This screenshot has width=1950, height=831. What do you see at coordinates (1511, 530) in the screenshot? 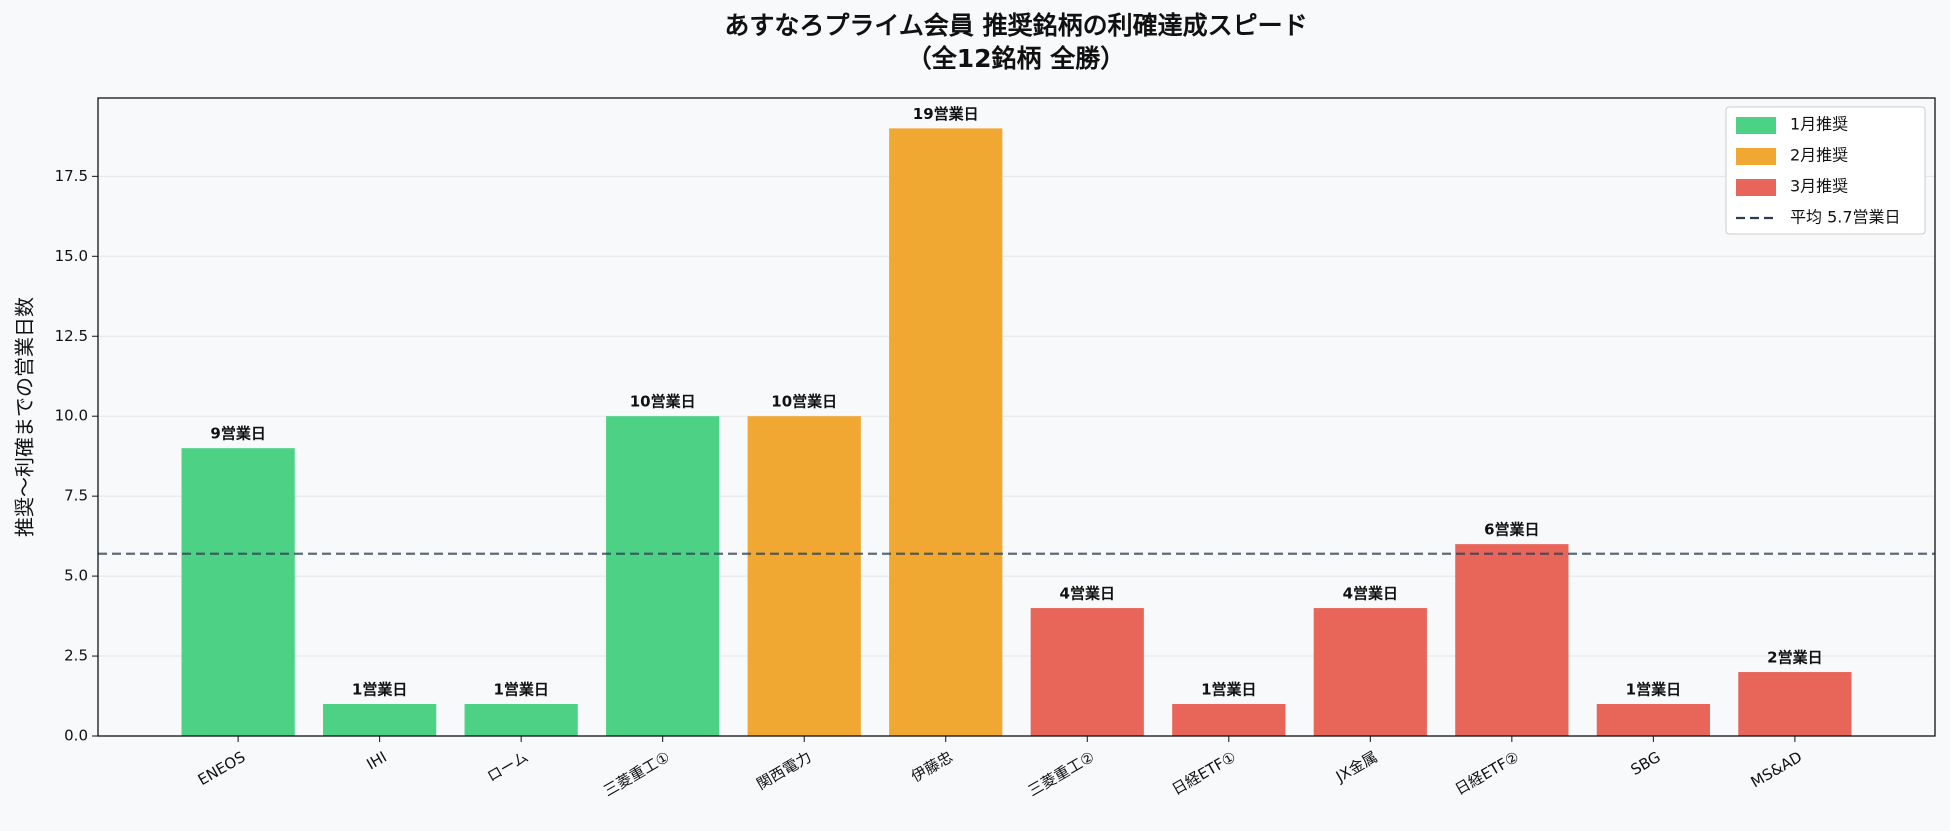
I see `data-label: 6営業日` at bounding box center [1511, 530].